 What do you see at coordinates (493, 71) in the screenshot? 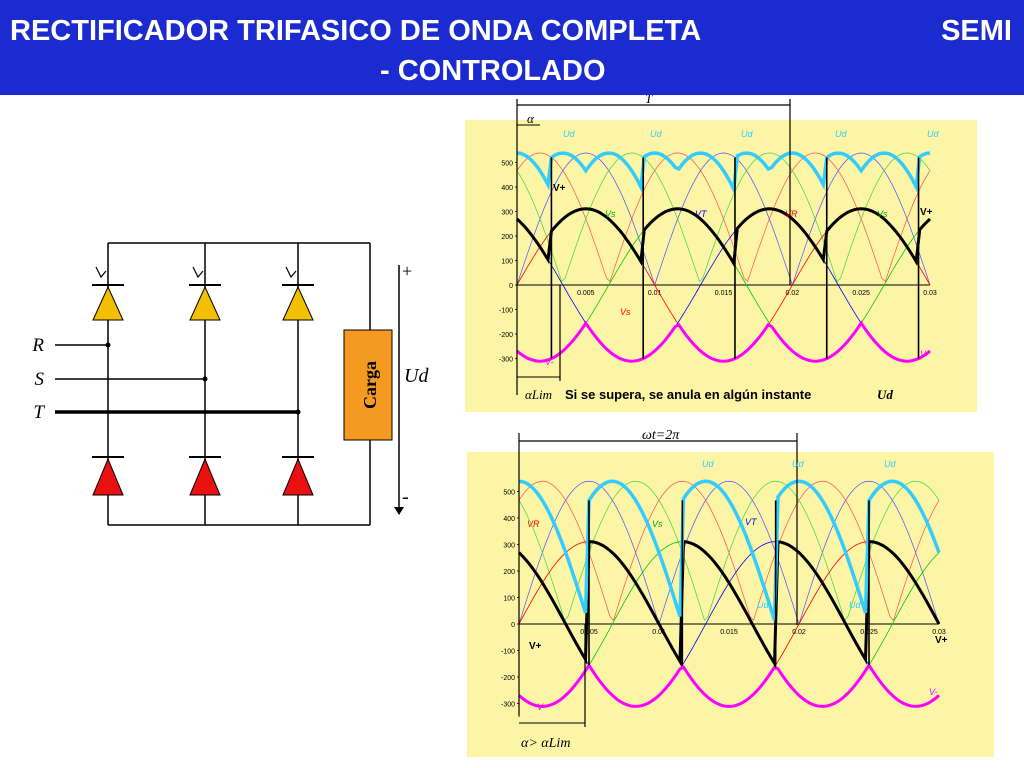
I see `title-line2: - CONTROLADO` at bounding box center [493, 71].